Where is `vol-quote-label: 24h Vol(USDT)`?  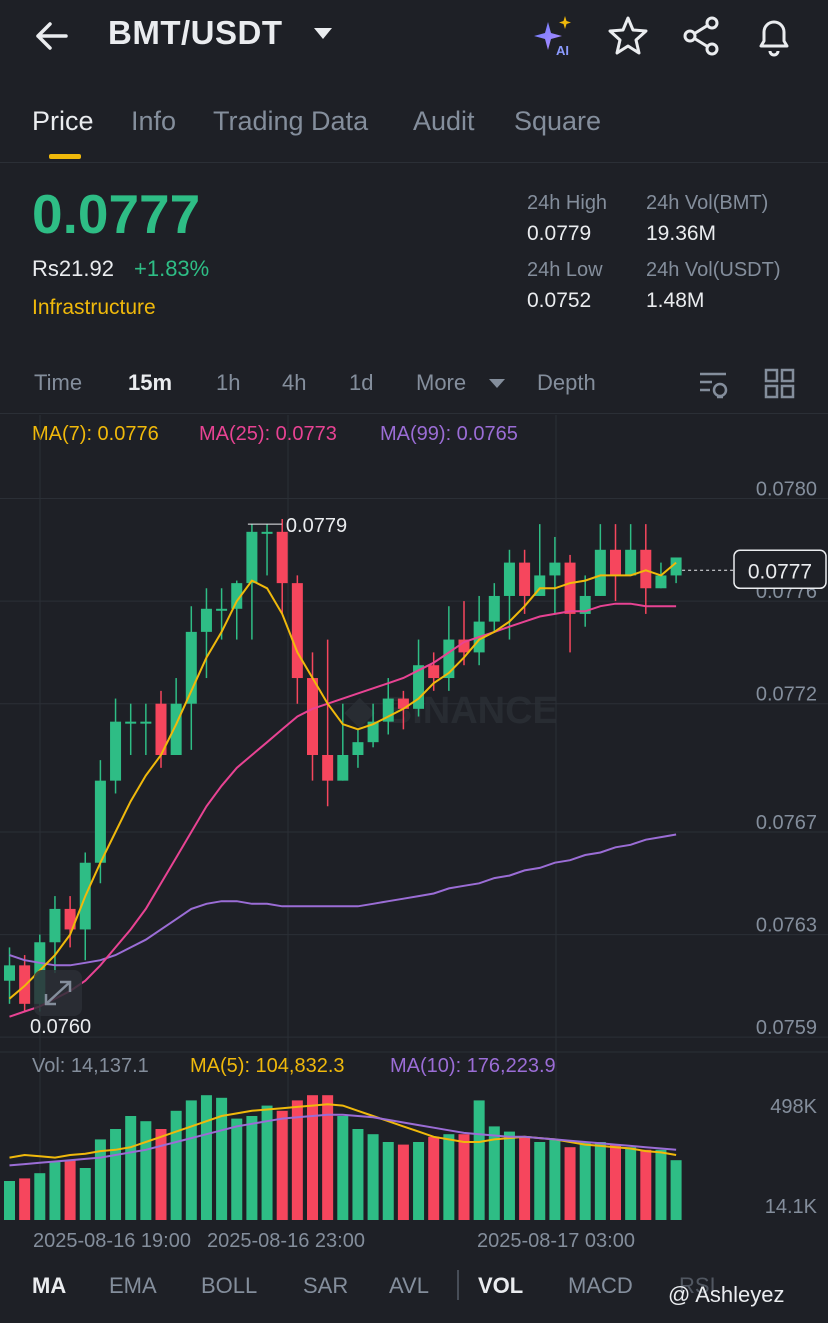
vol-quote-label: 24h Vol(USDT) is located at coordinates (713, 270).